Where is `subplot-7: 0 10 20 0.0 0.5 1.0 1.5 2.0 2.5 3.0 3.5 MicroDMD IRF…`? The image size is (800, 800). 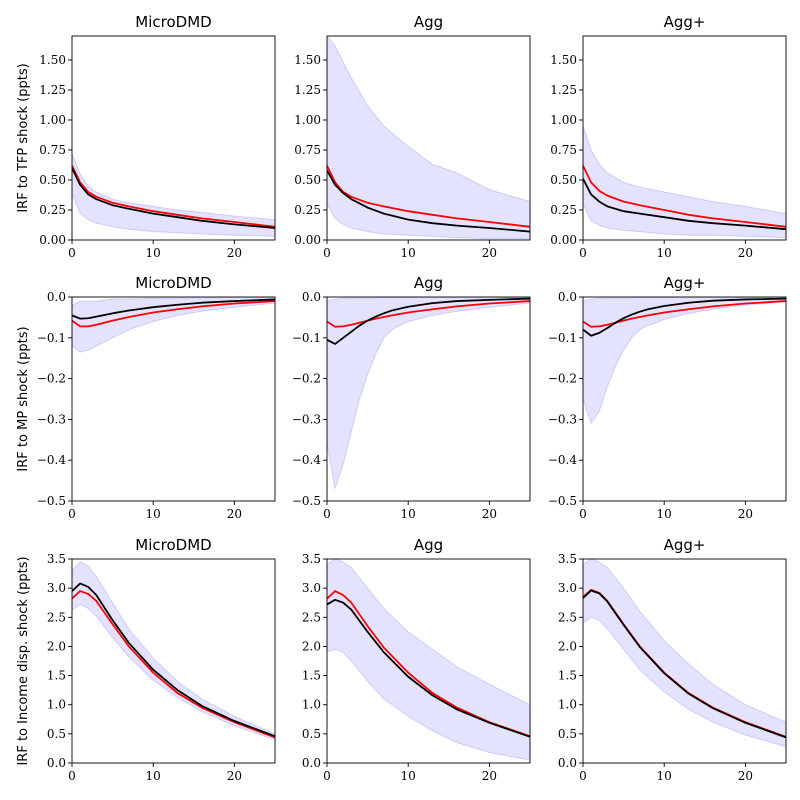
subplot-7: 0 10 20 0.0 0.5 1.0 1.5 2.0 2.5 3.0 3.5 MicroDMD IRF… is located at coordinates (146, 659).